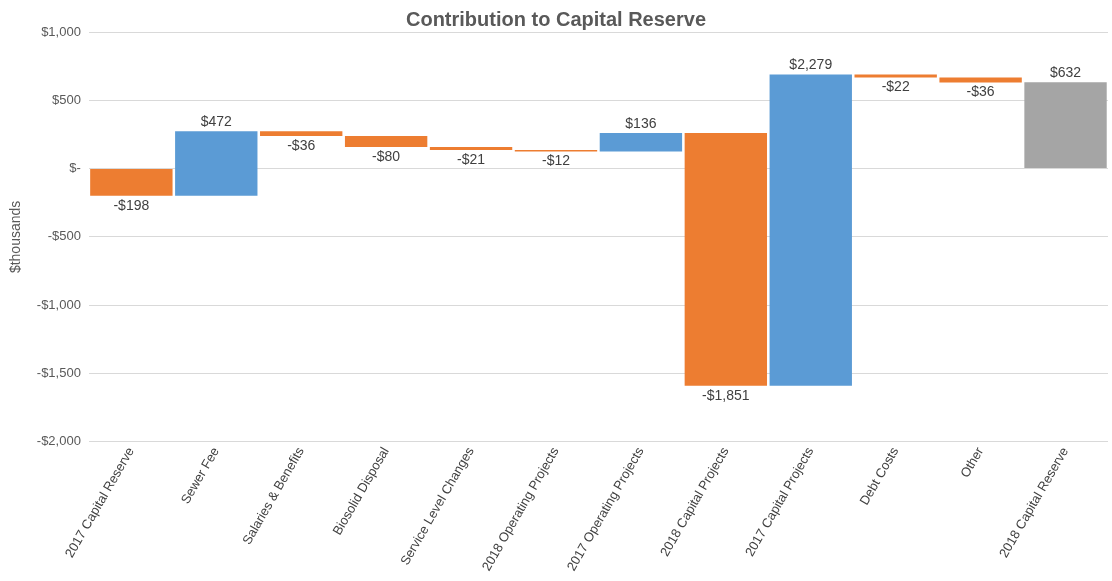 The height and width of the screenshot is (581, 1112). Describe the element at coordinates (58, 373) in the screenshot. I see `y-tick-label: -$1,500` at that location.